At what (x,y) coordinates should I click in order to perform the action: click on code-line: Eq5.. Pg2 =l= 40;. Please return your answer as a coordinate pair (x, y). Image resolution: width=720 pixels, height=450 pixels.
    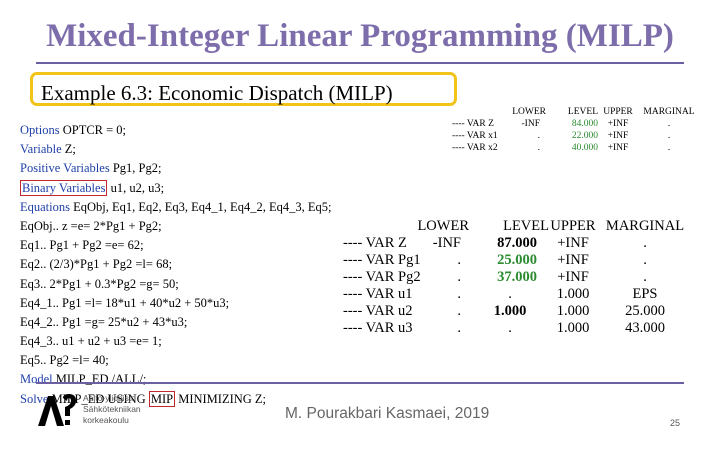
    Looking at the image, I should click on (64, 360).